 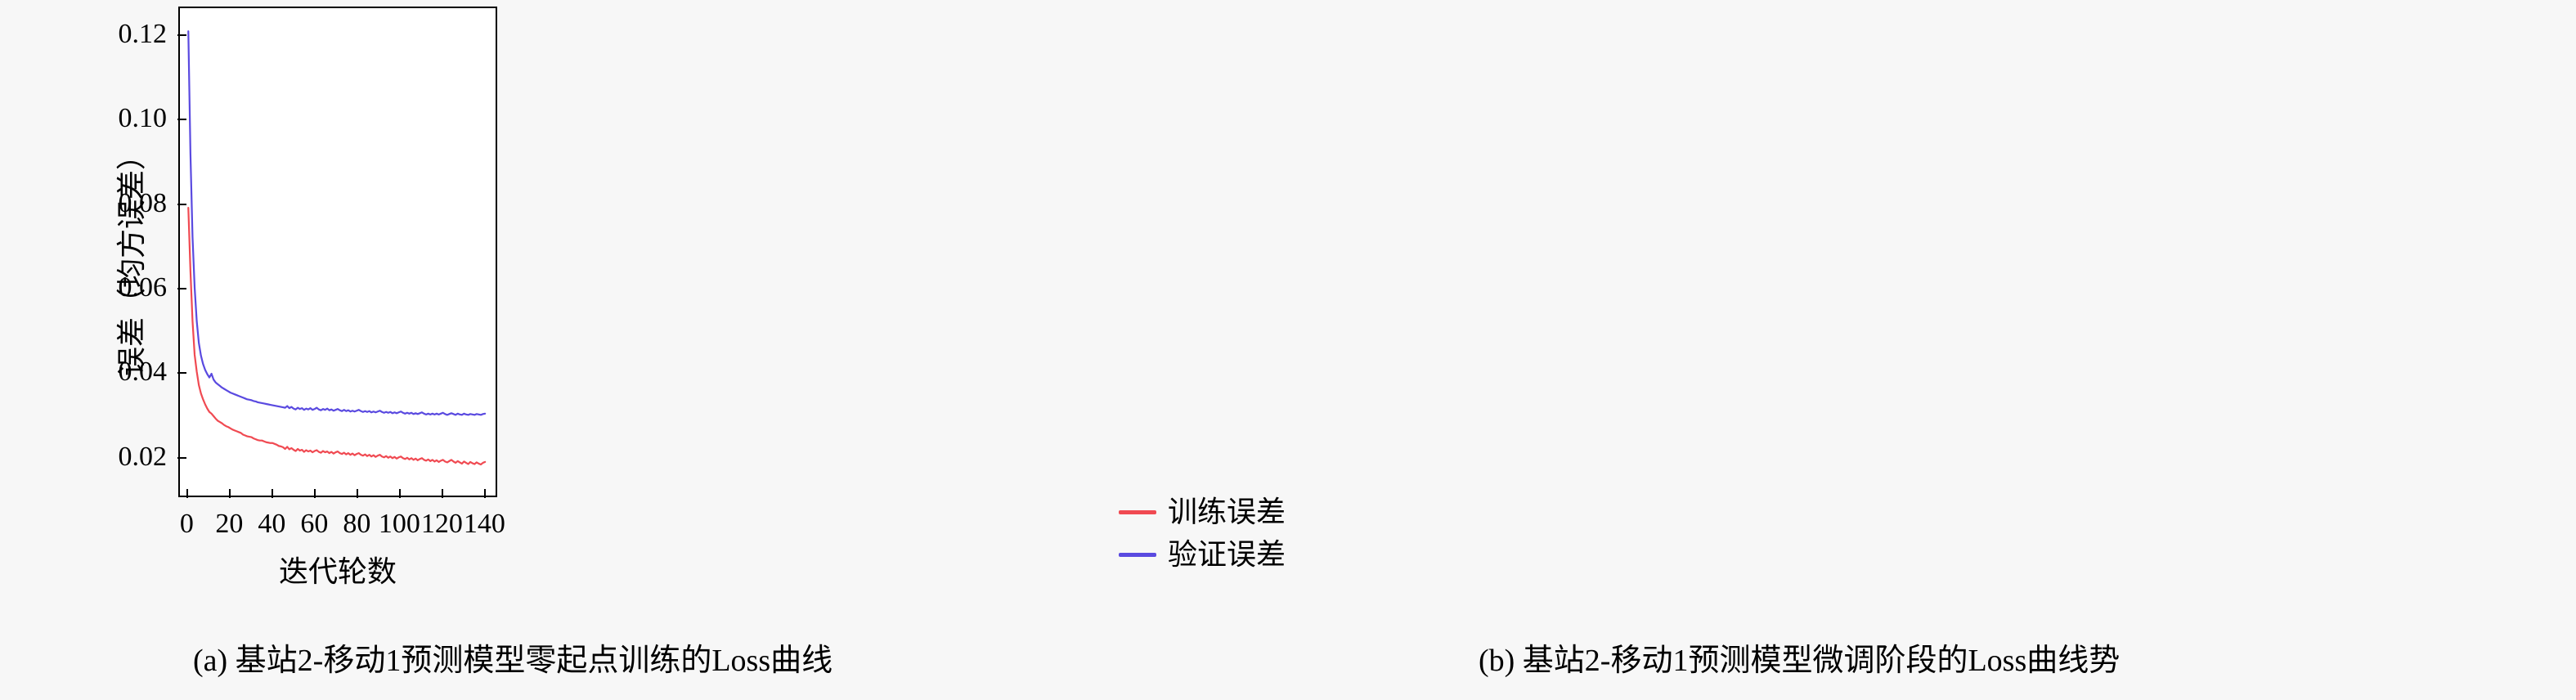 What do you see at coordinates (314, 524) in the screenshot?
I see `x-tick-label: 60` at bounding box center [314, 524].